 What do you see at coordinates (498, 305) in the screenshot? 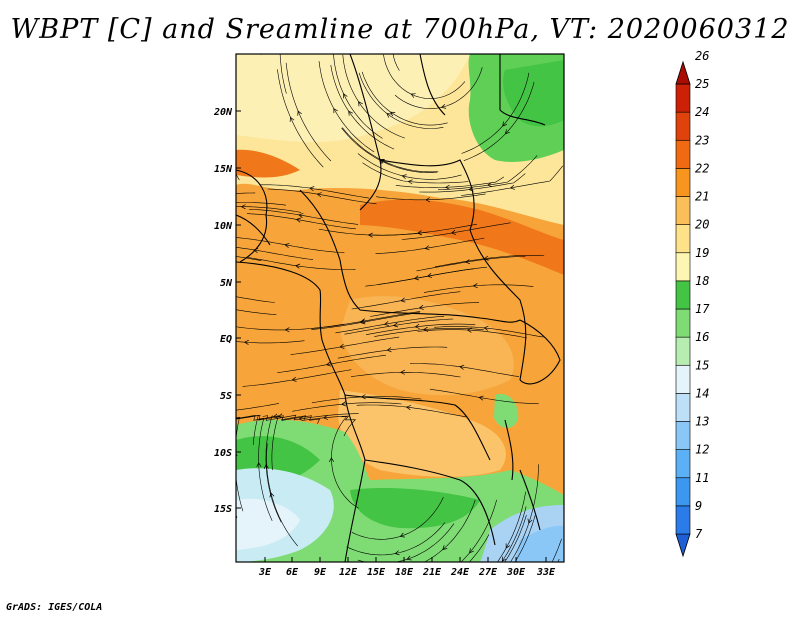
I see `border-east` at bounding box center [498, 305].